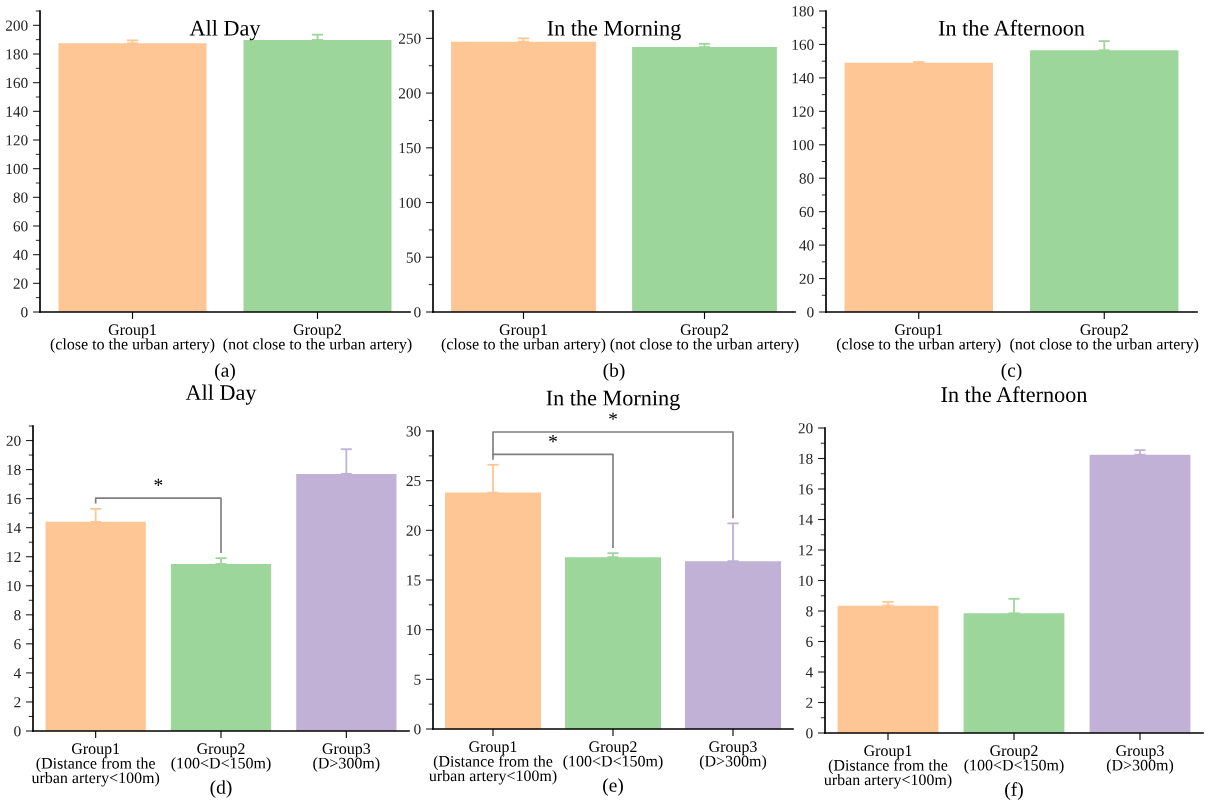 The height and width of the screenshot is (805, 1228). I want to click on y-tick-label: 25, so click(413, 481).